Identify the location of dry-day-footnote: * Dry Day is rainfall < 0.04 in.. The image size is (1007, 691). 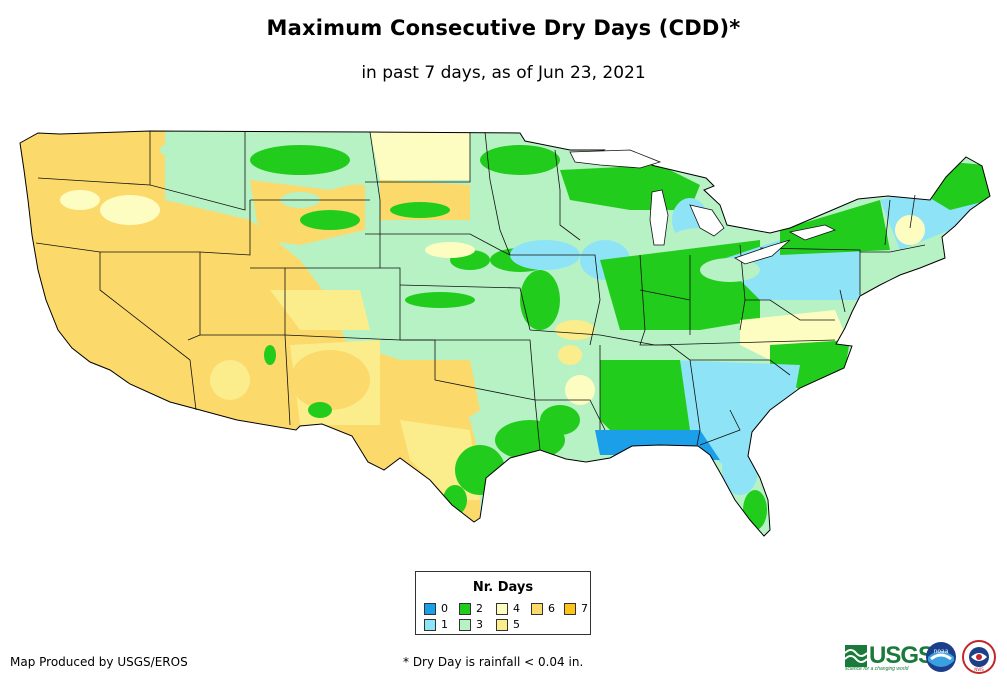
(493, 662).